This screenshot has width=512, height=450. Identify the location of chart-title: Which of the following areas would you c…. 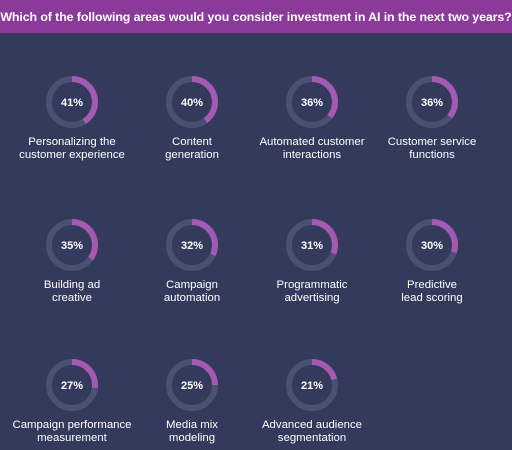
(256, 16).